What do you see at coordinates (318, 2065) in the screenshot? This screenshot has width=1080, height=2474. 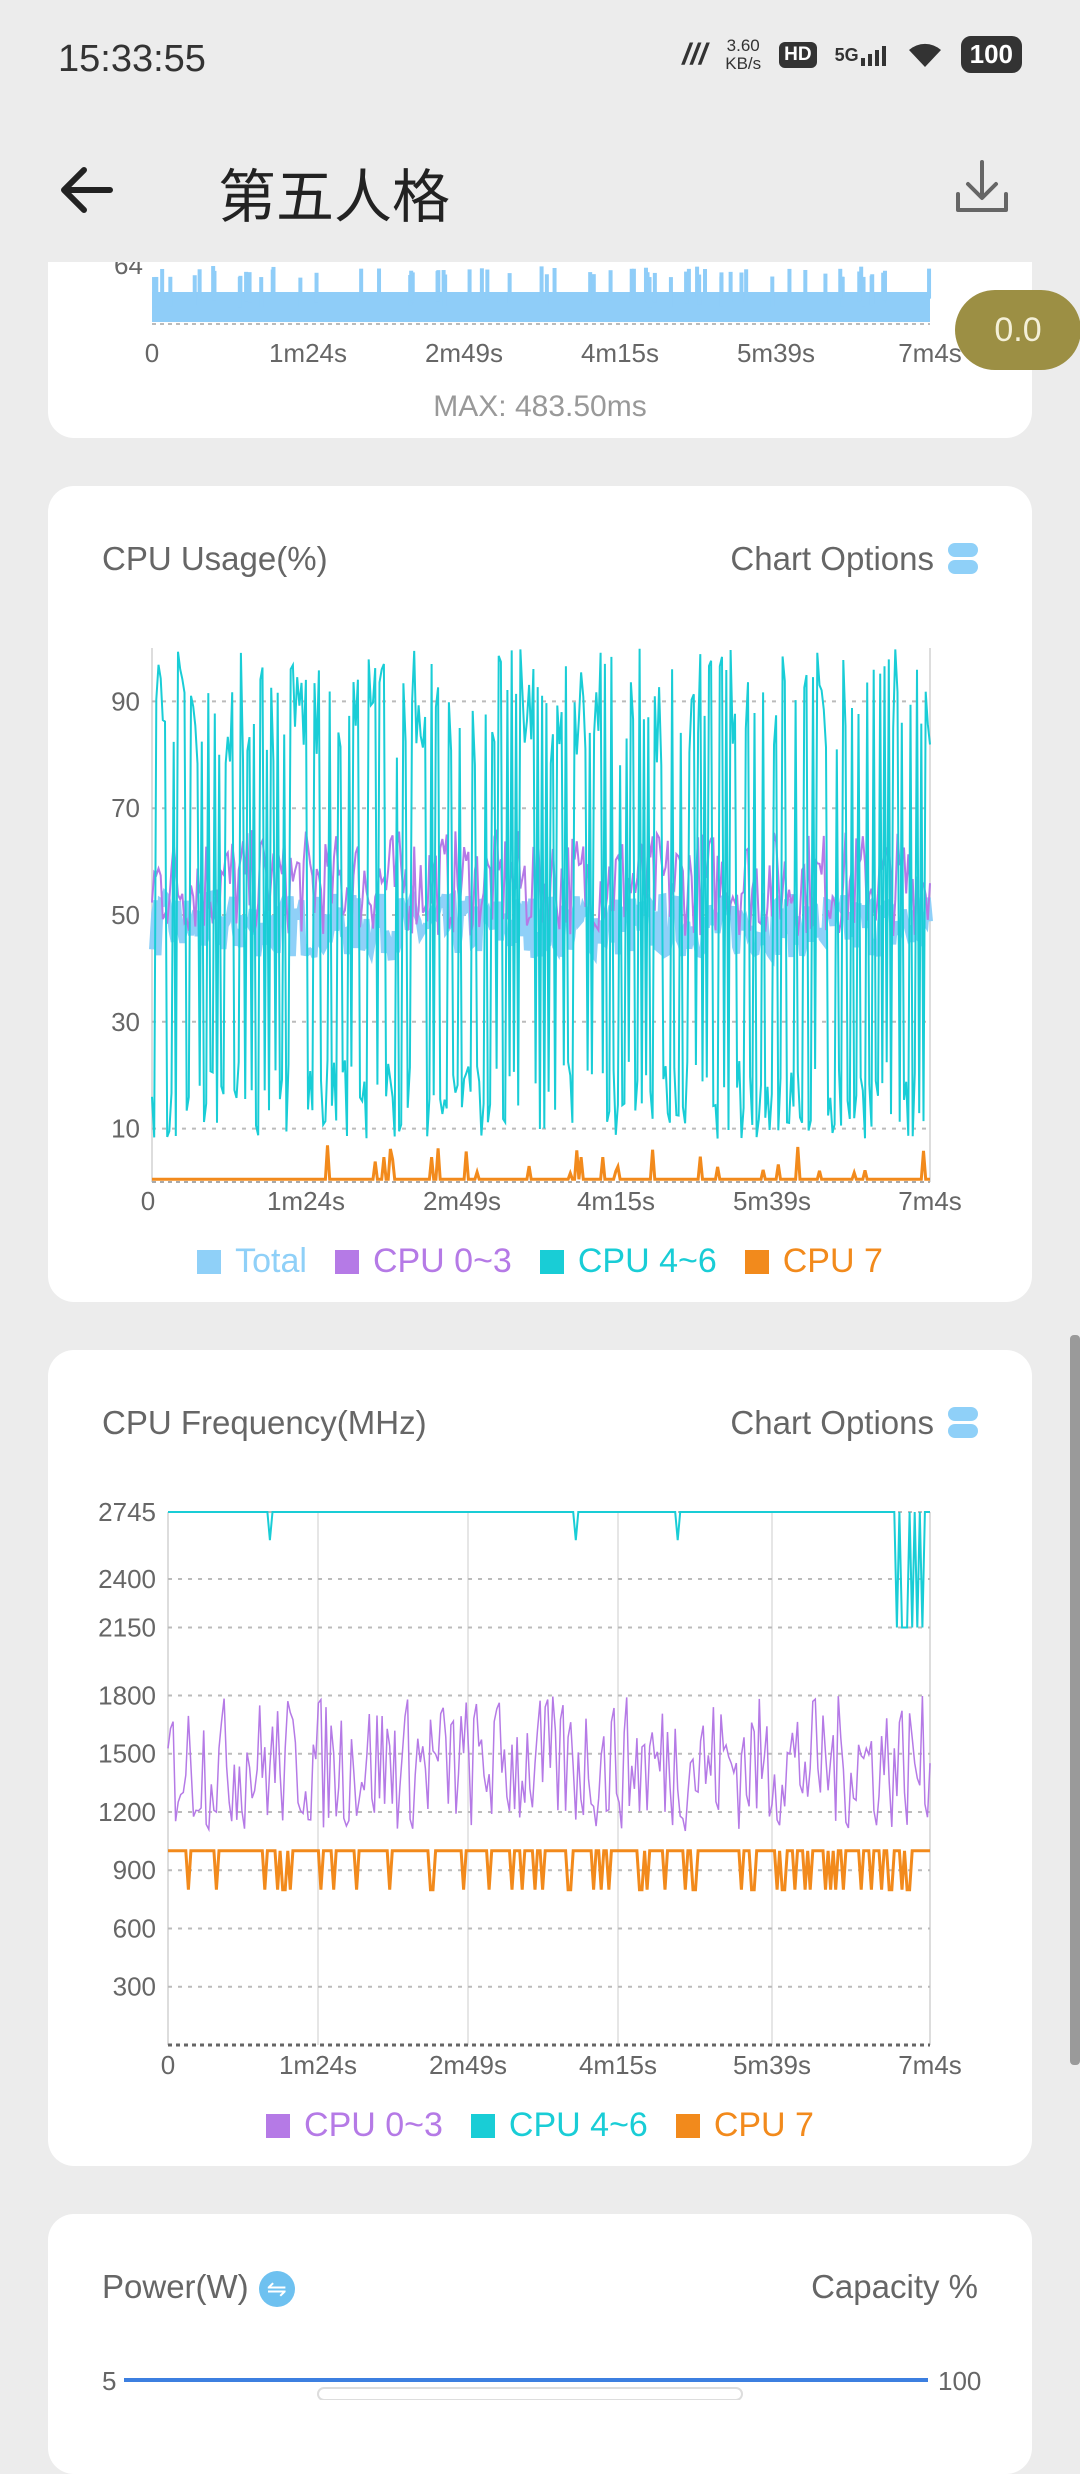 I see `x-tick-label: 1m24s` at bounding box center [318, 2065].